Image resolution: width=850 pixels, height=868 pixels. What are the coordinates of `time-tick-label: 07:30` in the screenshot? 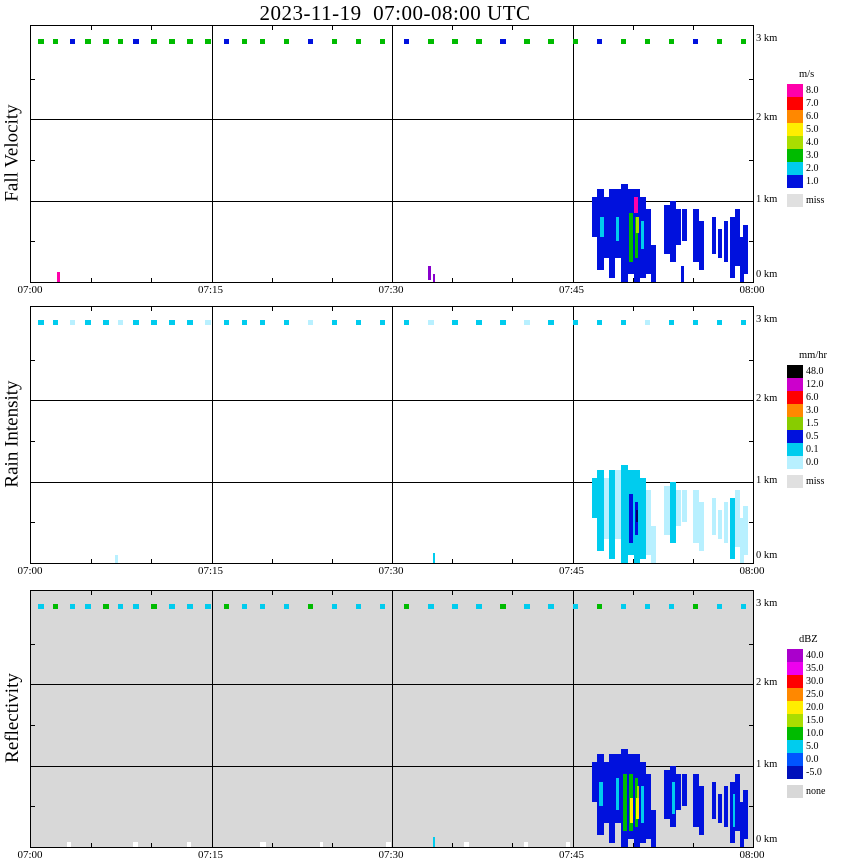 It's located at (391, 855).